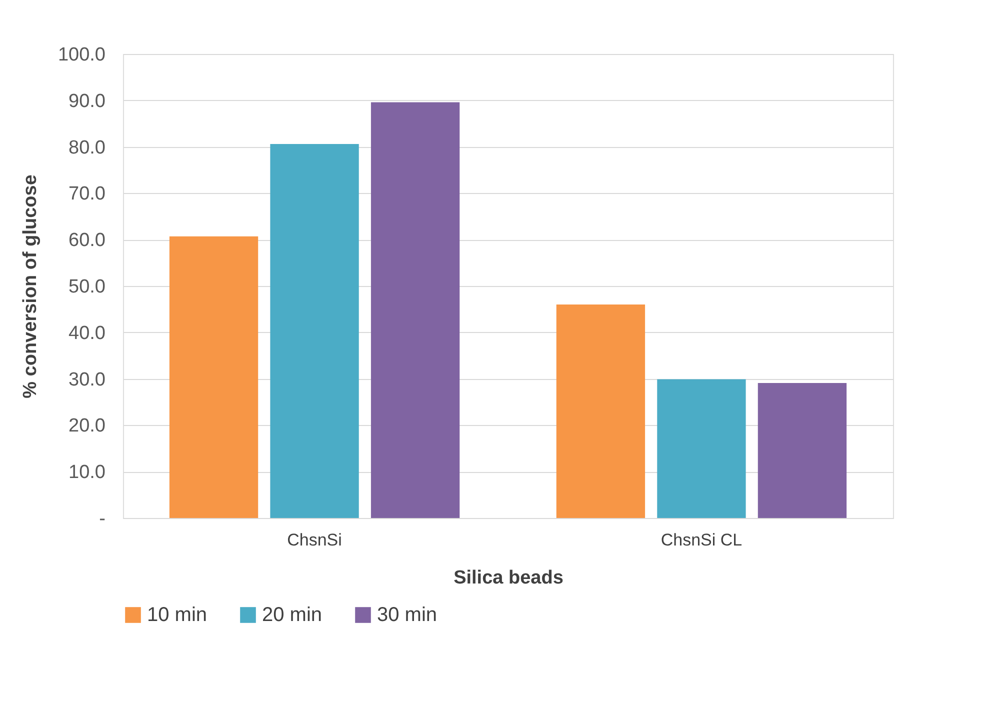 The image size is (999, 721). I want to click on y-tick-label: 80.0, so click(87, 147).